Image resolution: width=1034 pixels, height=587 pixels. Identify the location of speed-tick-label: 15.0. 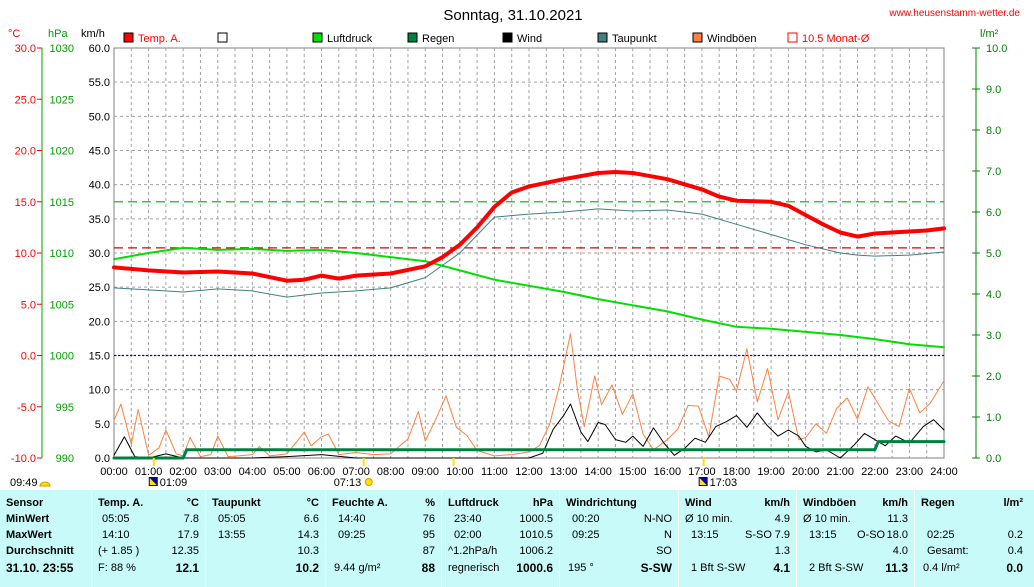
(99, 357).